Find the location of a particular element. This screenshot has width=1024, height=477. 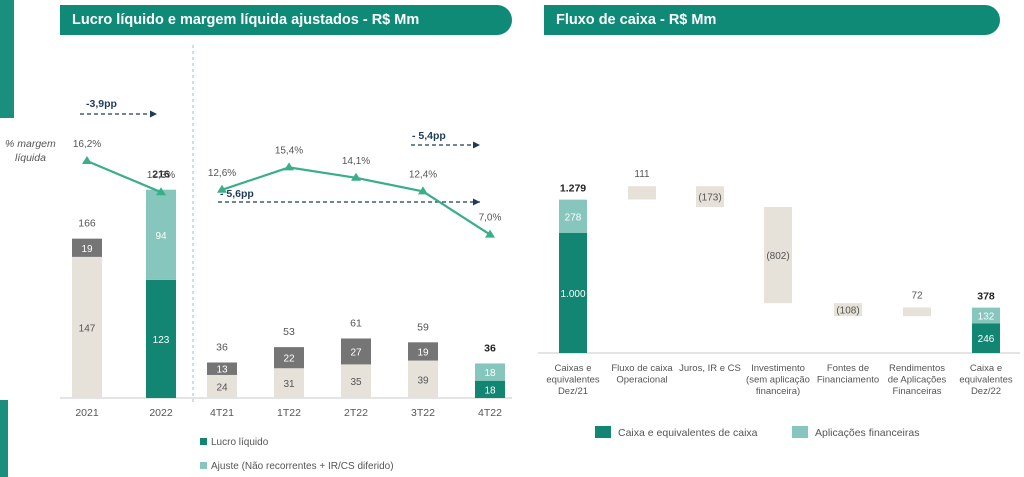

bar-value-lucro-4T21: 24 is located at coordinates (222, 387).